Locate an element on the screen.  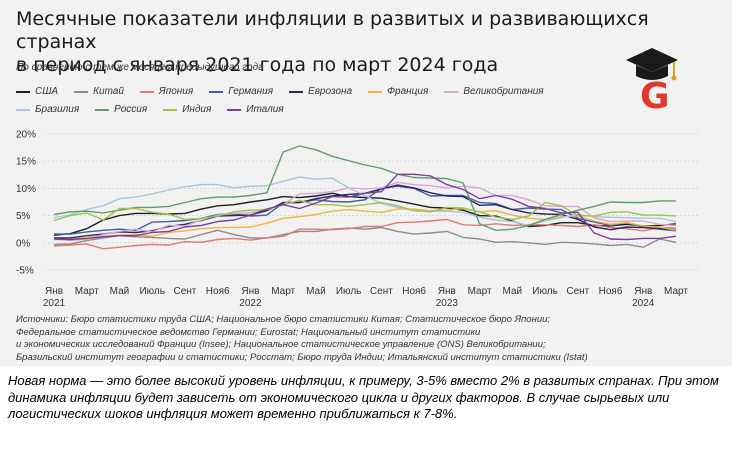
legend-item: Индия is located at coordinates (187, 109).